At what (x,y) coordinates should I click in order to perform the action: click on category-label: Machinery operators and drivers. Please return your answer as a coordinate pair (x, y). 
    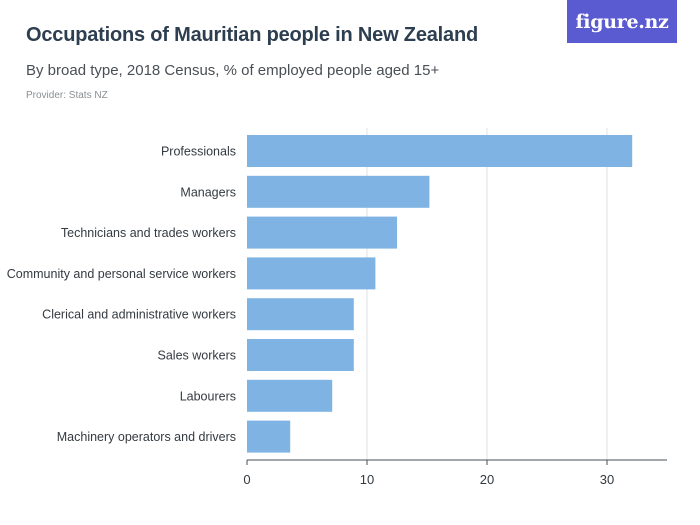
    Looking at the image, I should click on (146, 437).